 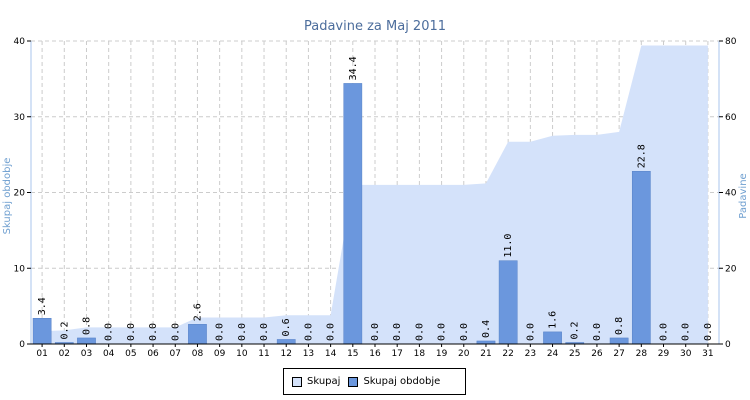 I want to click on data-label-12: 0.6, so click(x=286, y=327).